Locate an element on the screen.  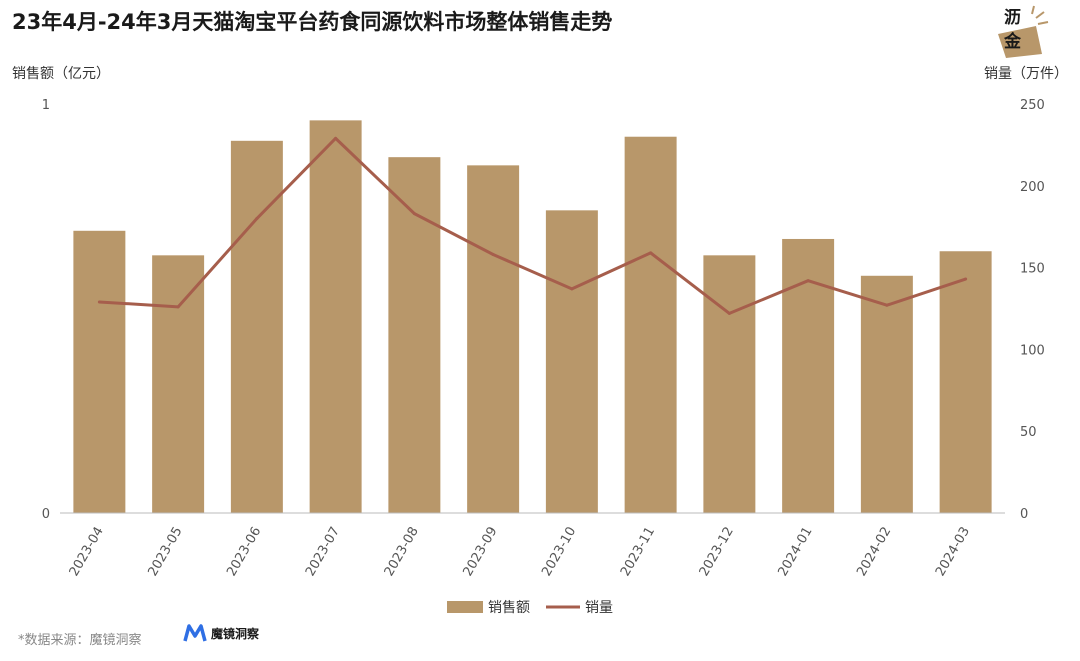
x-tick-label: 2024-02 is located at coordinates (874, 552).